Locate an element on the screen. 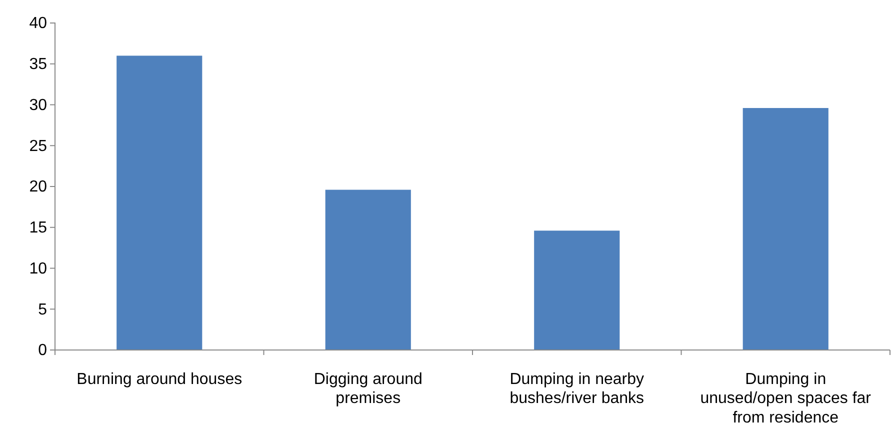  y-tick-label: 25 is located at coordinates (38, 146).